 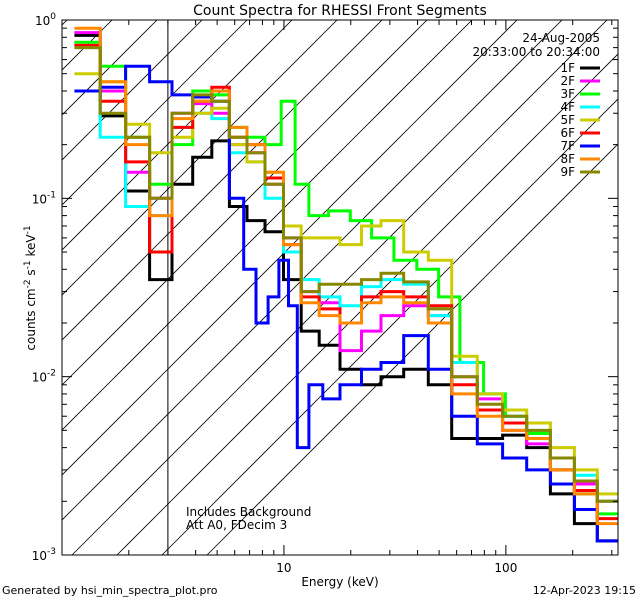 What do you see at coordinates (236, 525) in the screenshot?
I see `annotation-attenuator: Att A0, FDecim 3` at bounding box center [236, 525].